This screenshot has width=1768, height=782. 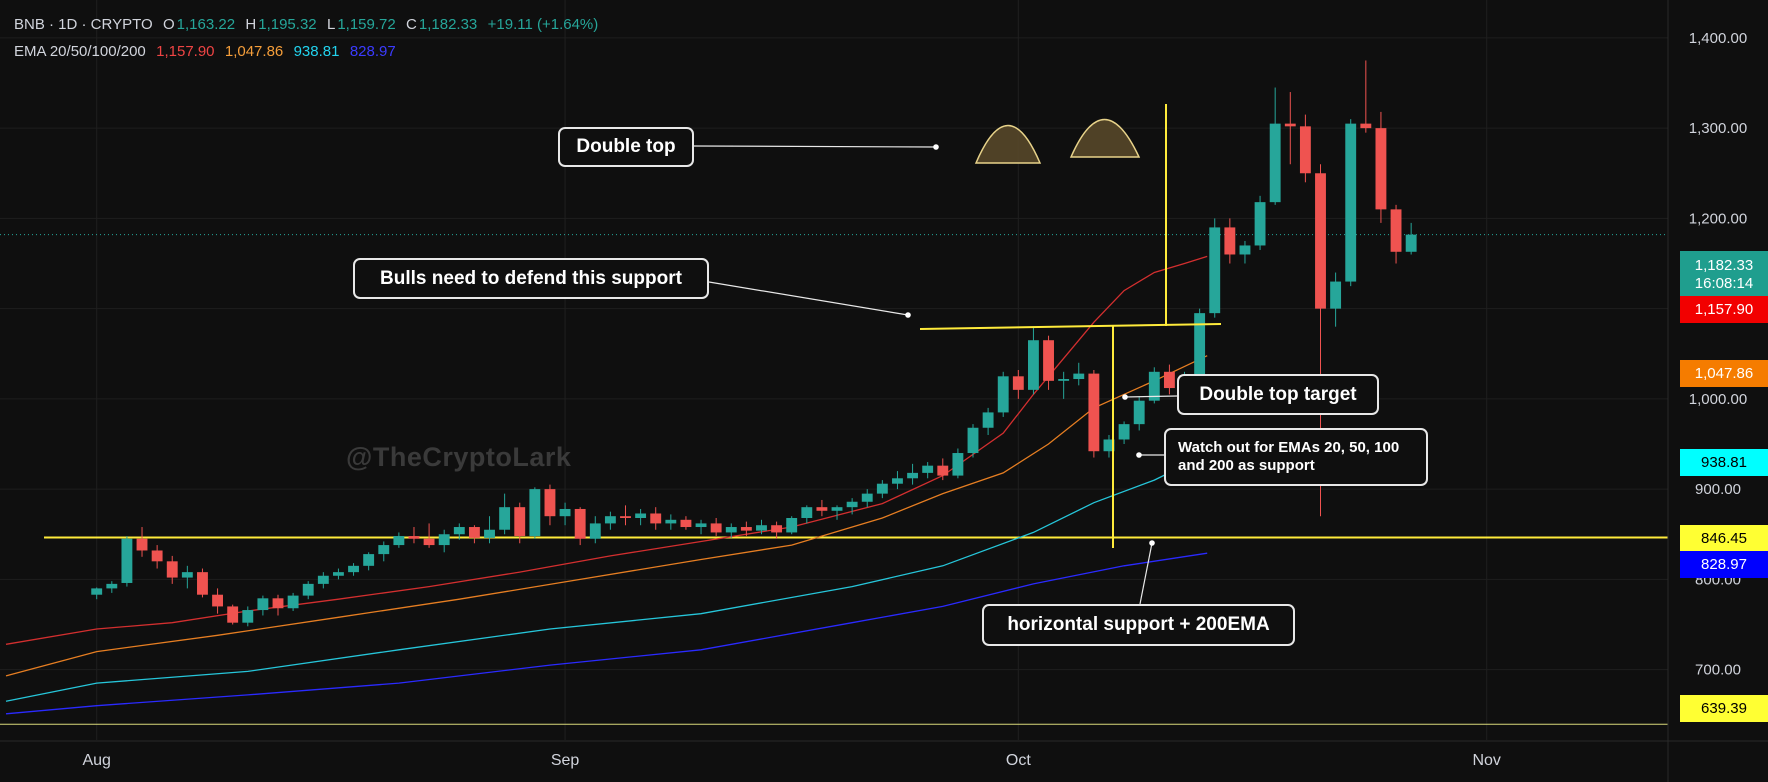 I want to click on time-tick-label: Aug, so click(x=96, y=760).